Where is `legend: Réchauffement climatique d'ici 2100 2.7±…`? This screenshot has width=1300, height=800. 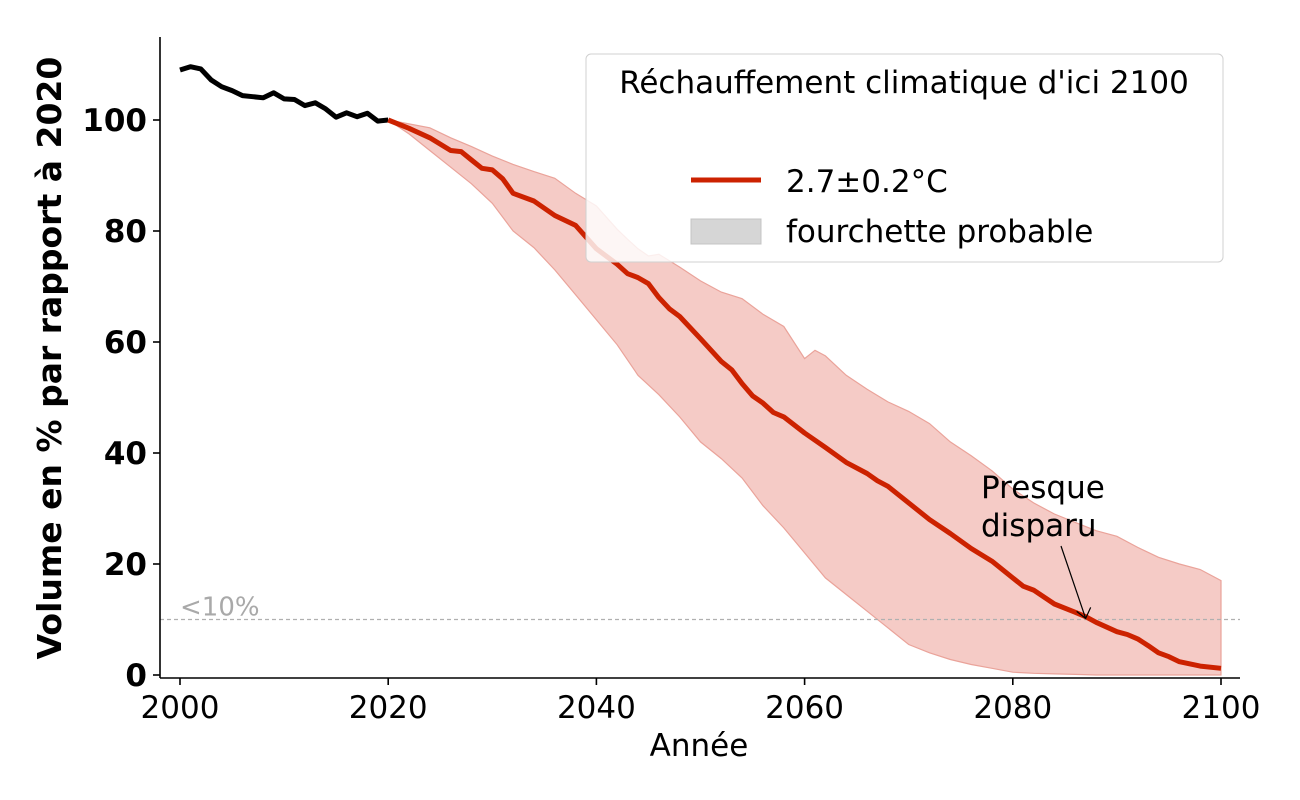 legend: Réchauffement climatique d'ici 2100 2.7±… is located at coordinates (904, 158).